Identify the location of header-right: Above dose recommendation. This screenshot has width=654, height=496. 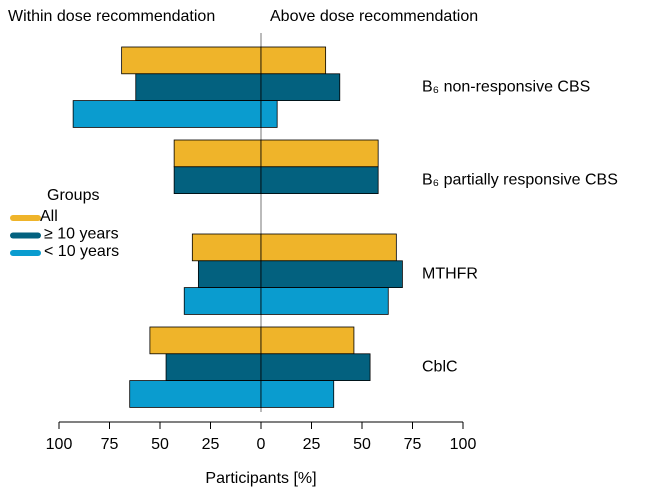
(374, 16).